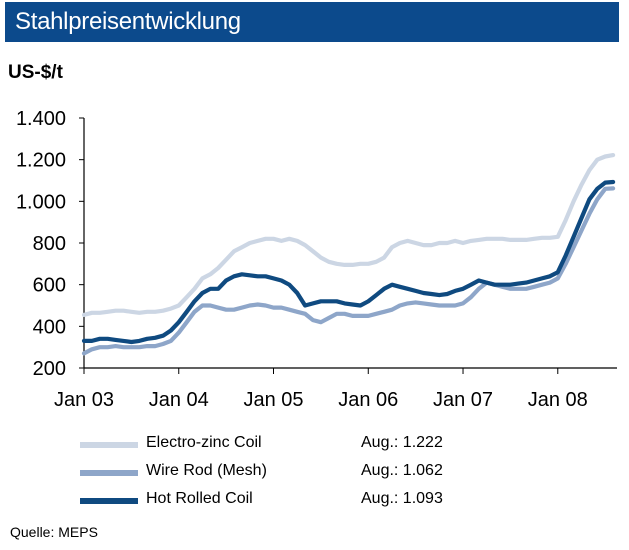  Describe the element at coordinates (402, 498) in the screenshot. I see `legend-value: Aug.: 1.093` at that location.